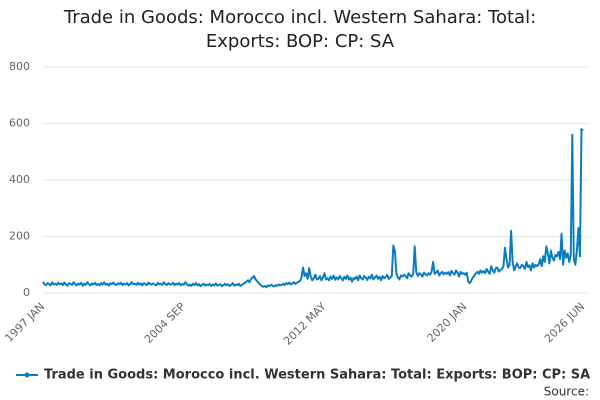 The image size is (600, 400). I want to click on y-tick-label: 400, so click(19, 179).